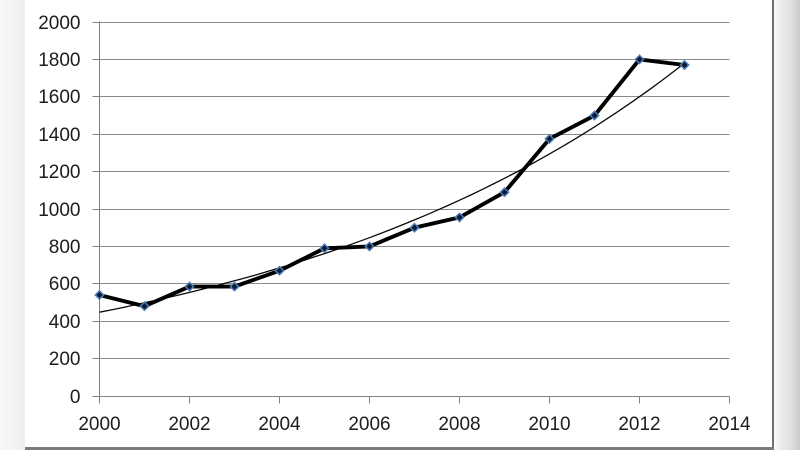 The image size is (800, 450). I want to click on svg-text: 1000, so click(59, 210).